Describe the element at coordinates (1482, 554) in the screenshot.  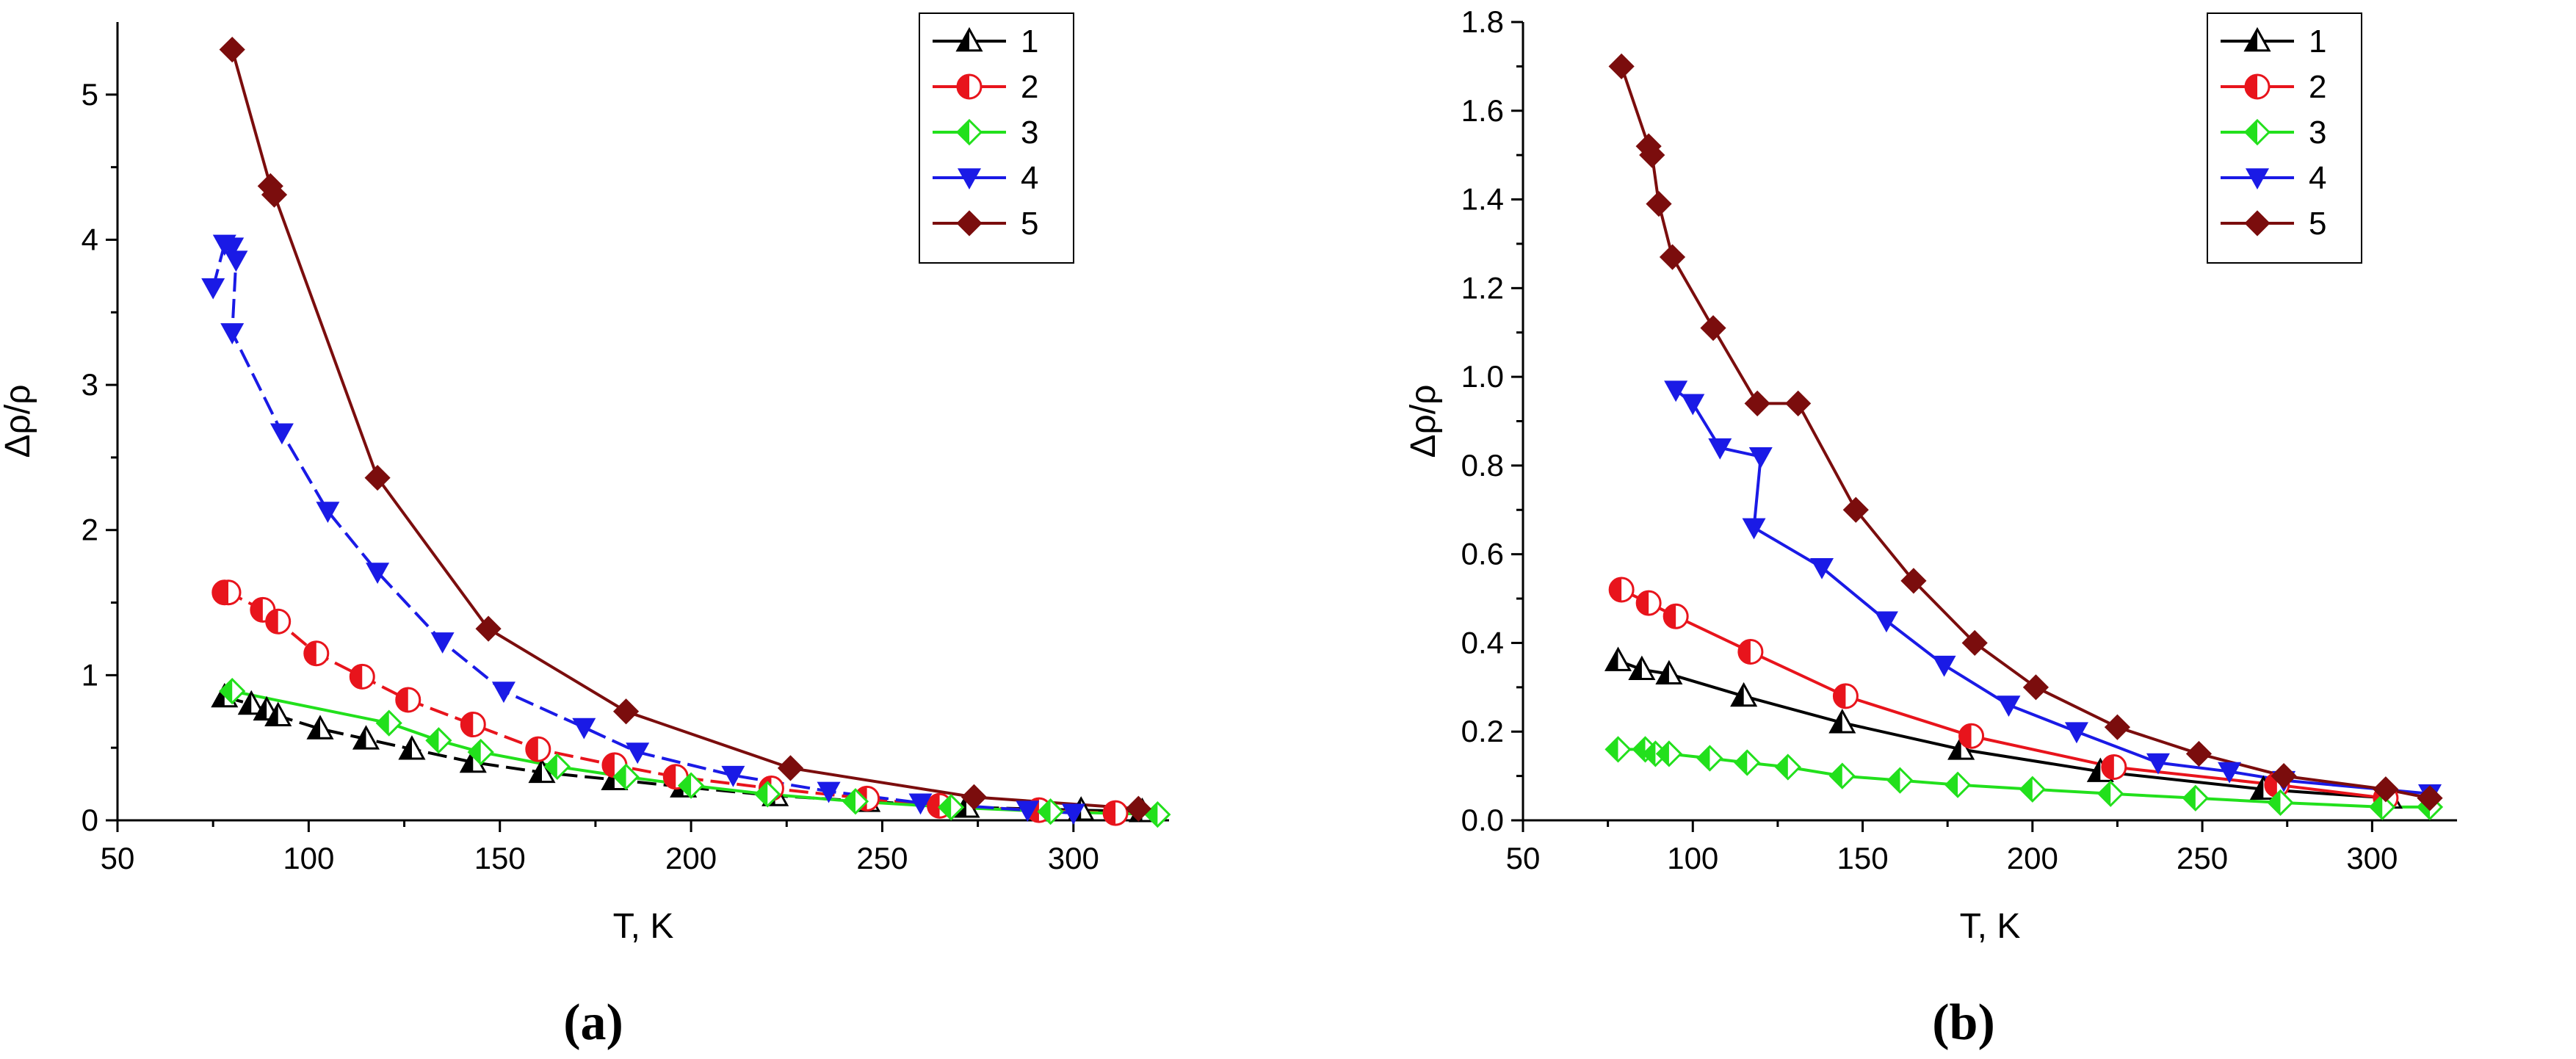
I see `y-tick-label: 0.6` at that location.